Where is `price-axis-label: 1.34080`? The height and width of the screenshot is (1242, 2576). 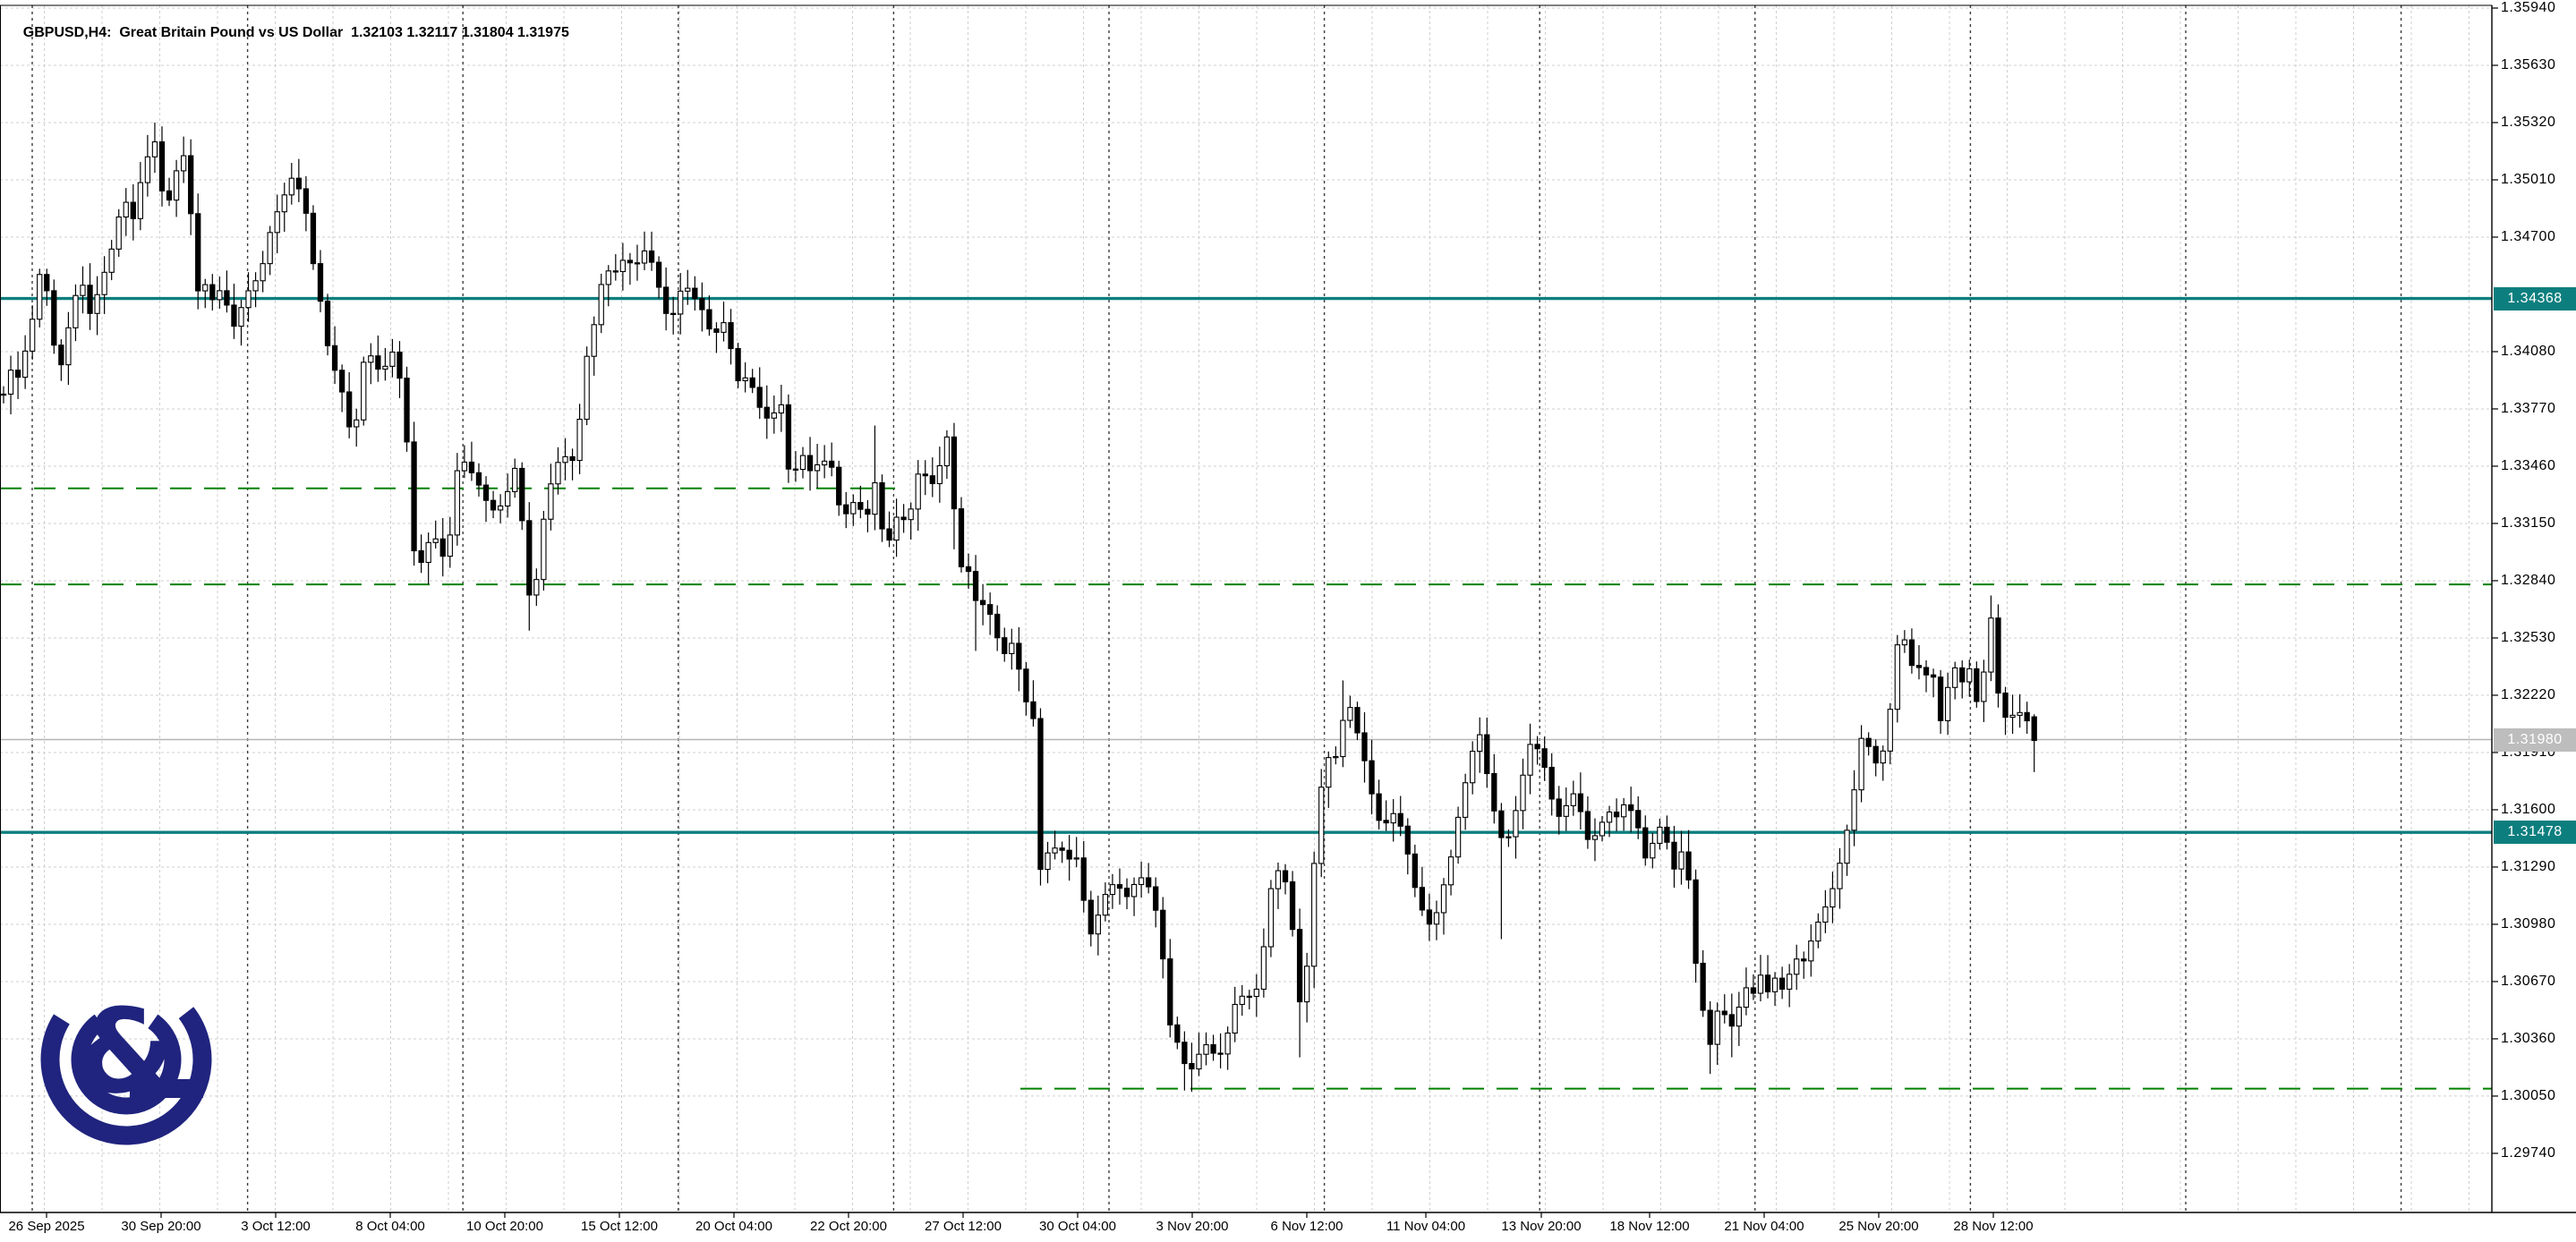
price-axis-label: 1.34080 is located at coordinates (2528, 351).